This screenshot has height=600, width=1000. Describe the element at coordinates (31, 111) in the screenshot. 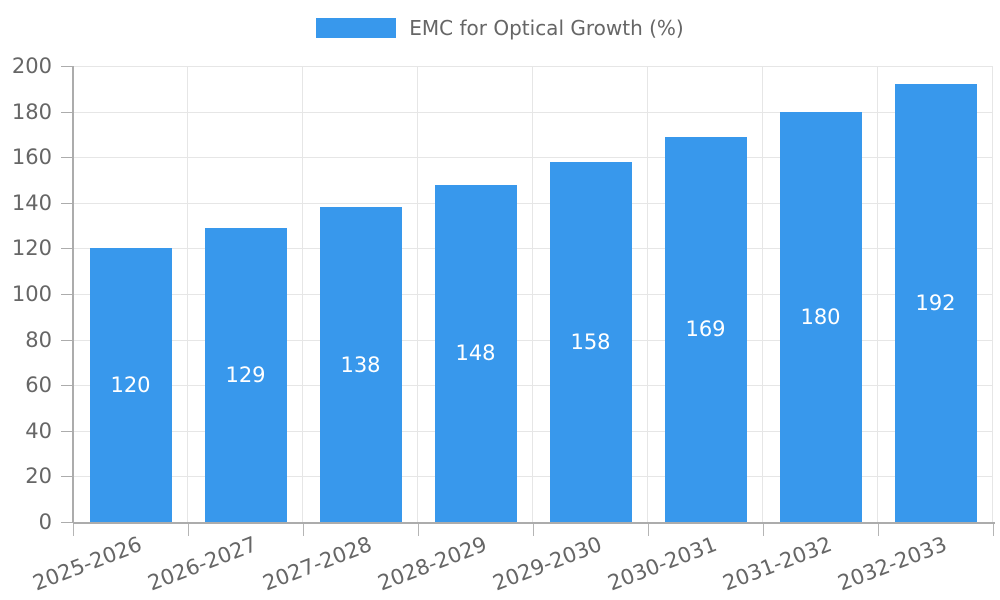

I see `y-axis-label: 180` at that location.